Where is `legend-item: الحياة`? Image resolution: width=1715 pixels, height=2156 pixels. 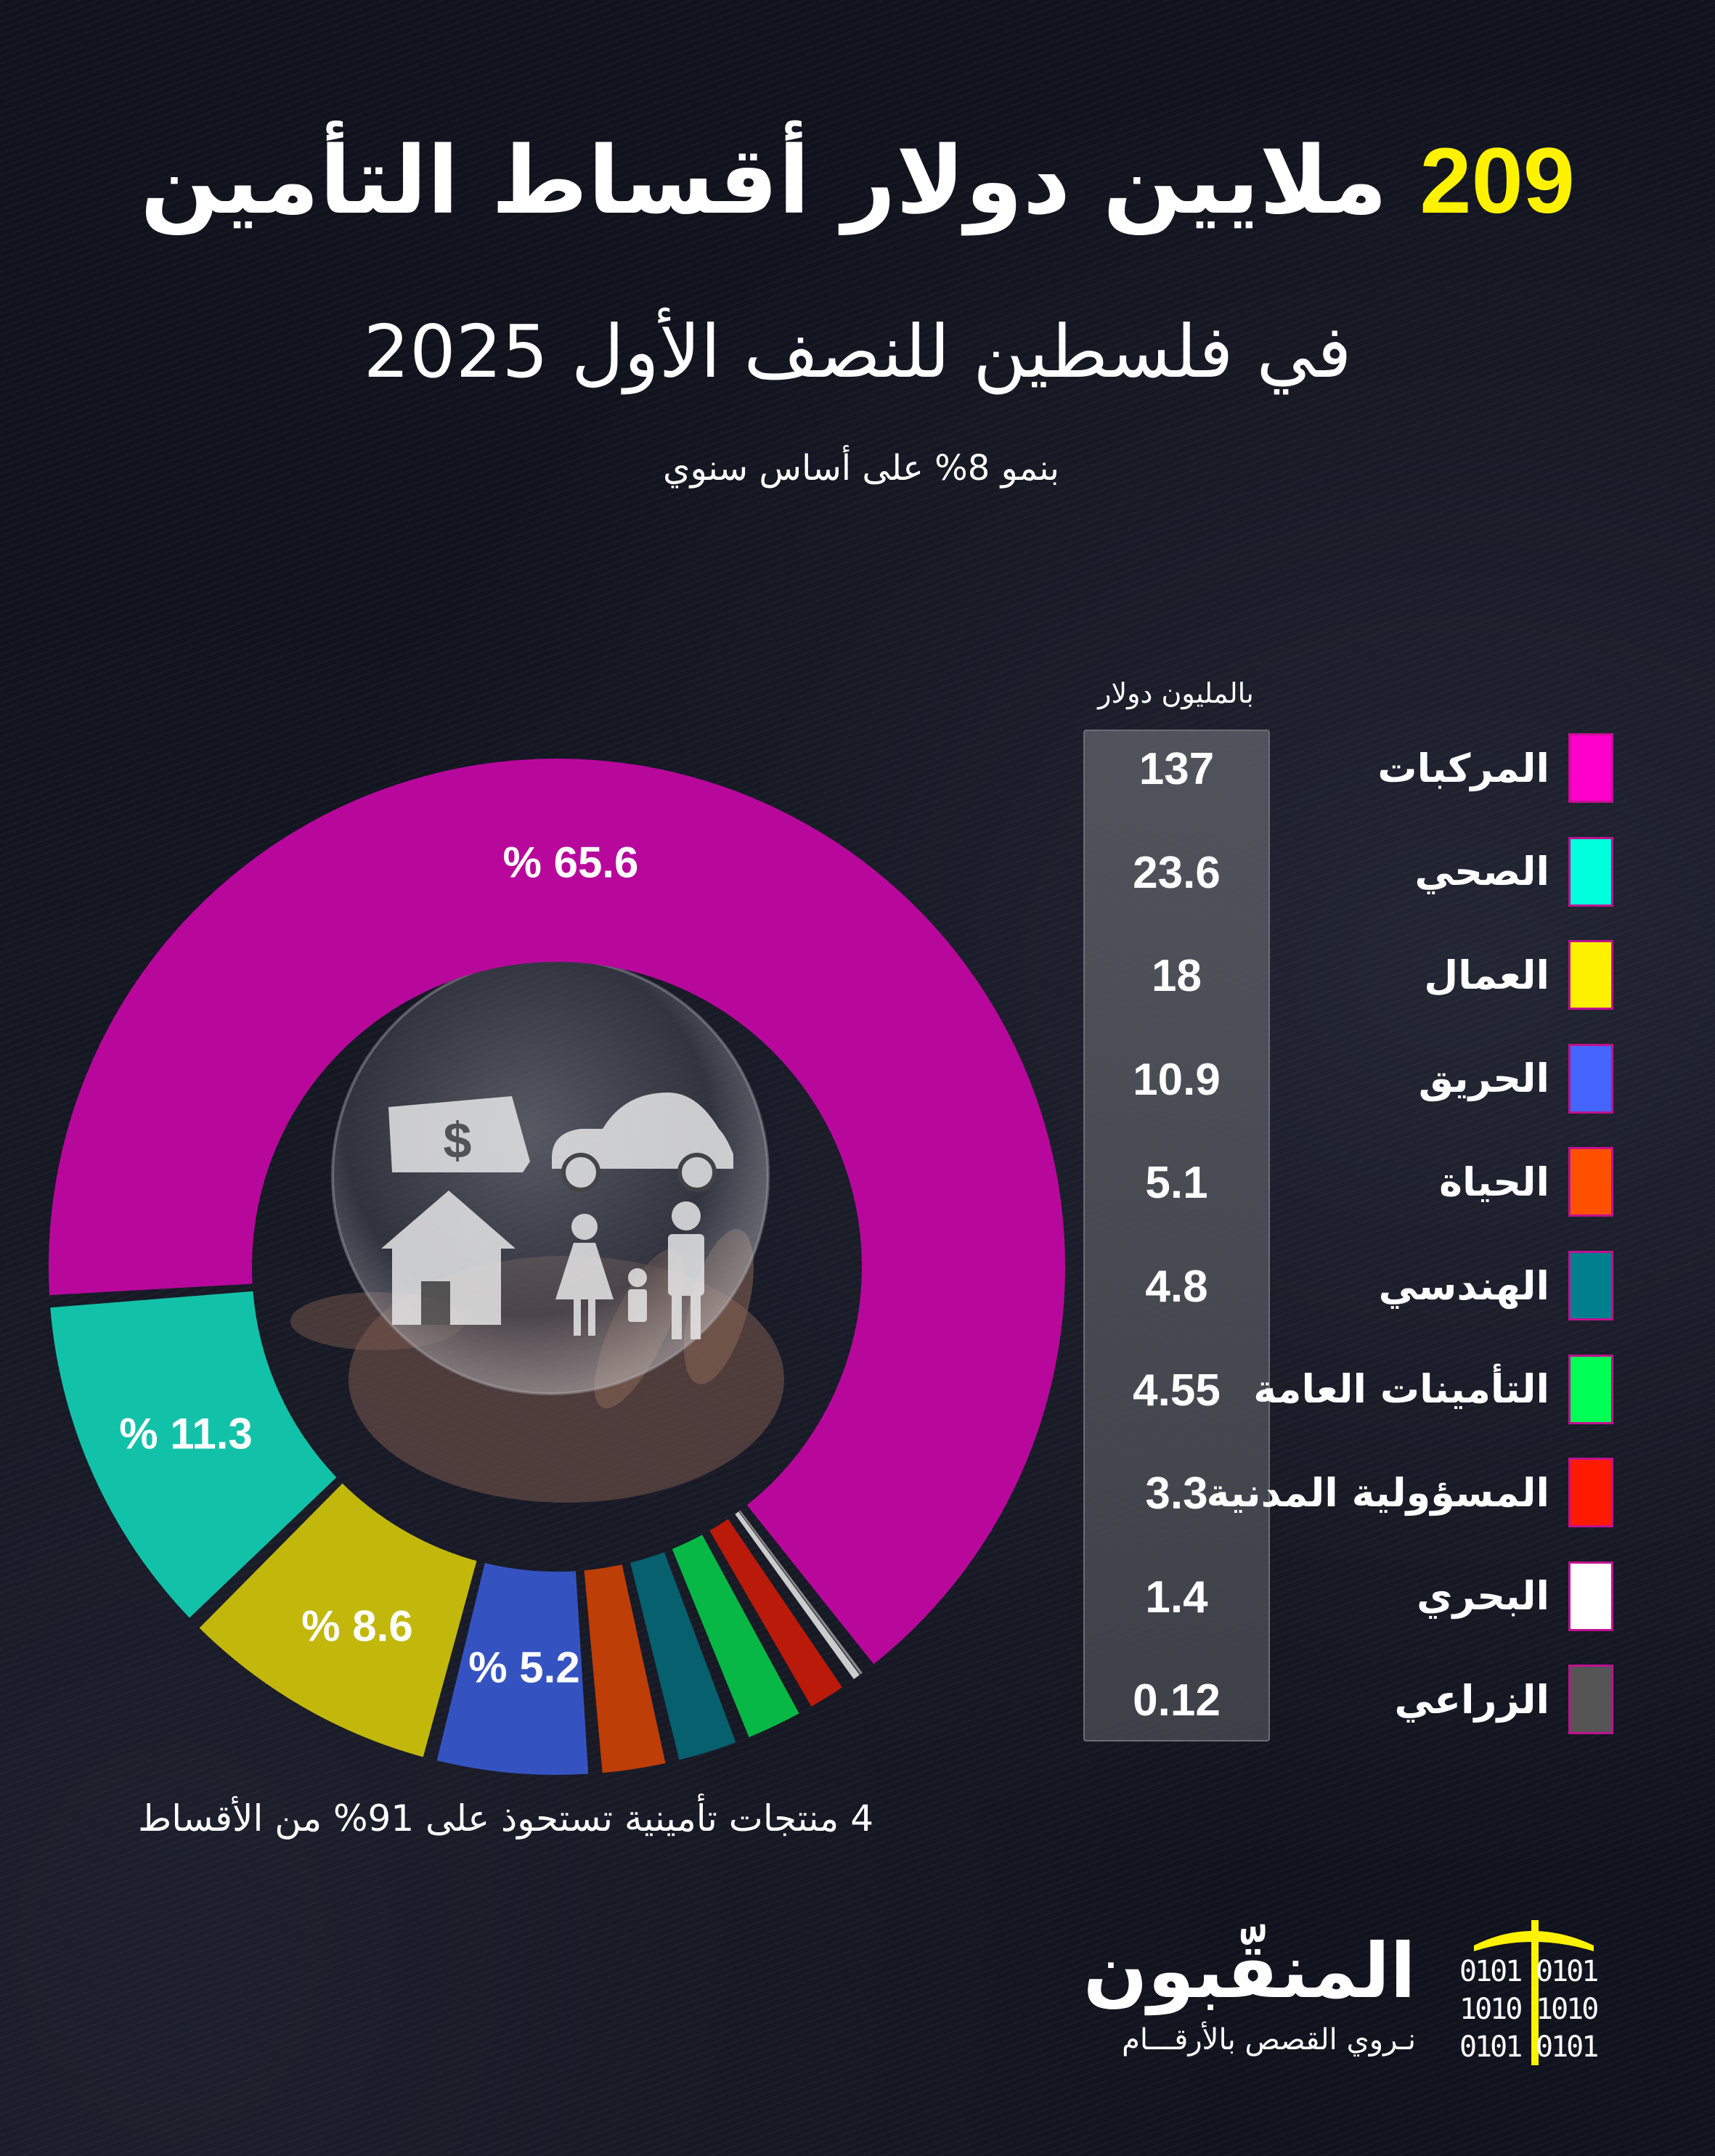 legend-item: الحياة is located at coordinates (1526, 1182).